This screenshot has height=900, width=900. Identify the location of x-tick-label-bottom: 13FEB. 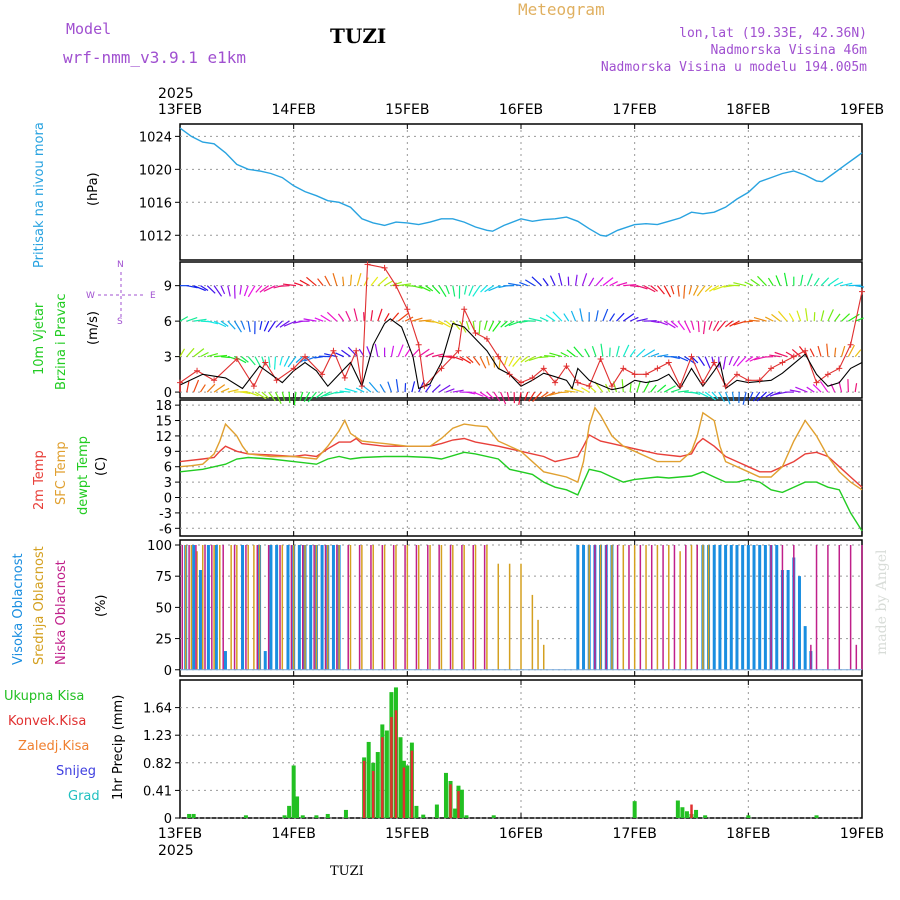
(180, 834).